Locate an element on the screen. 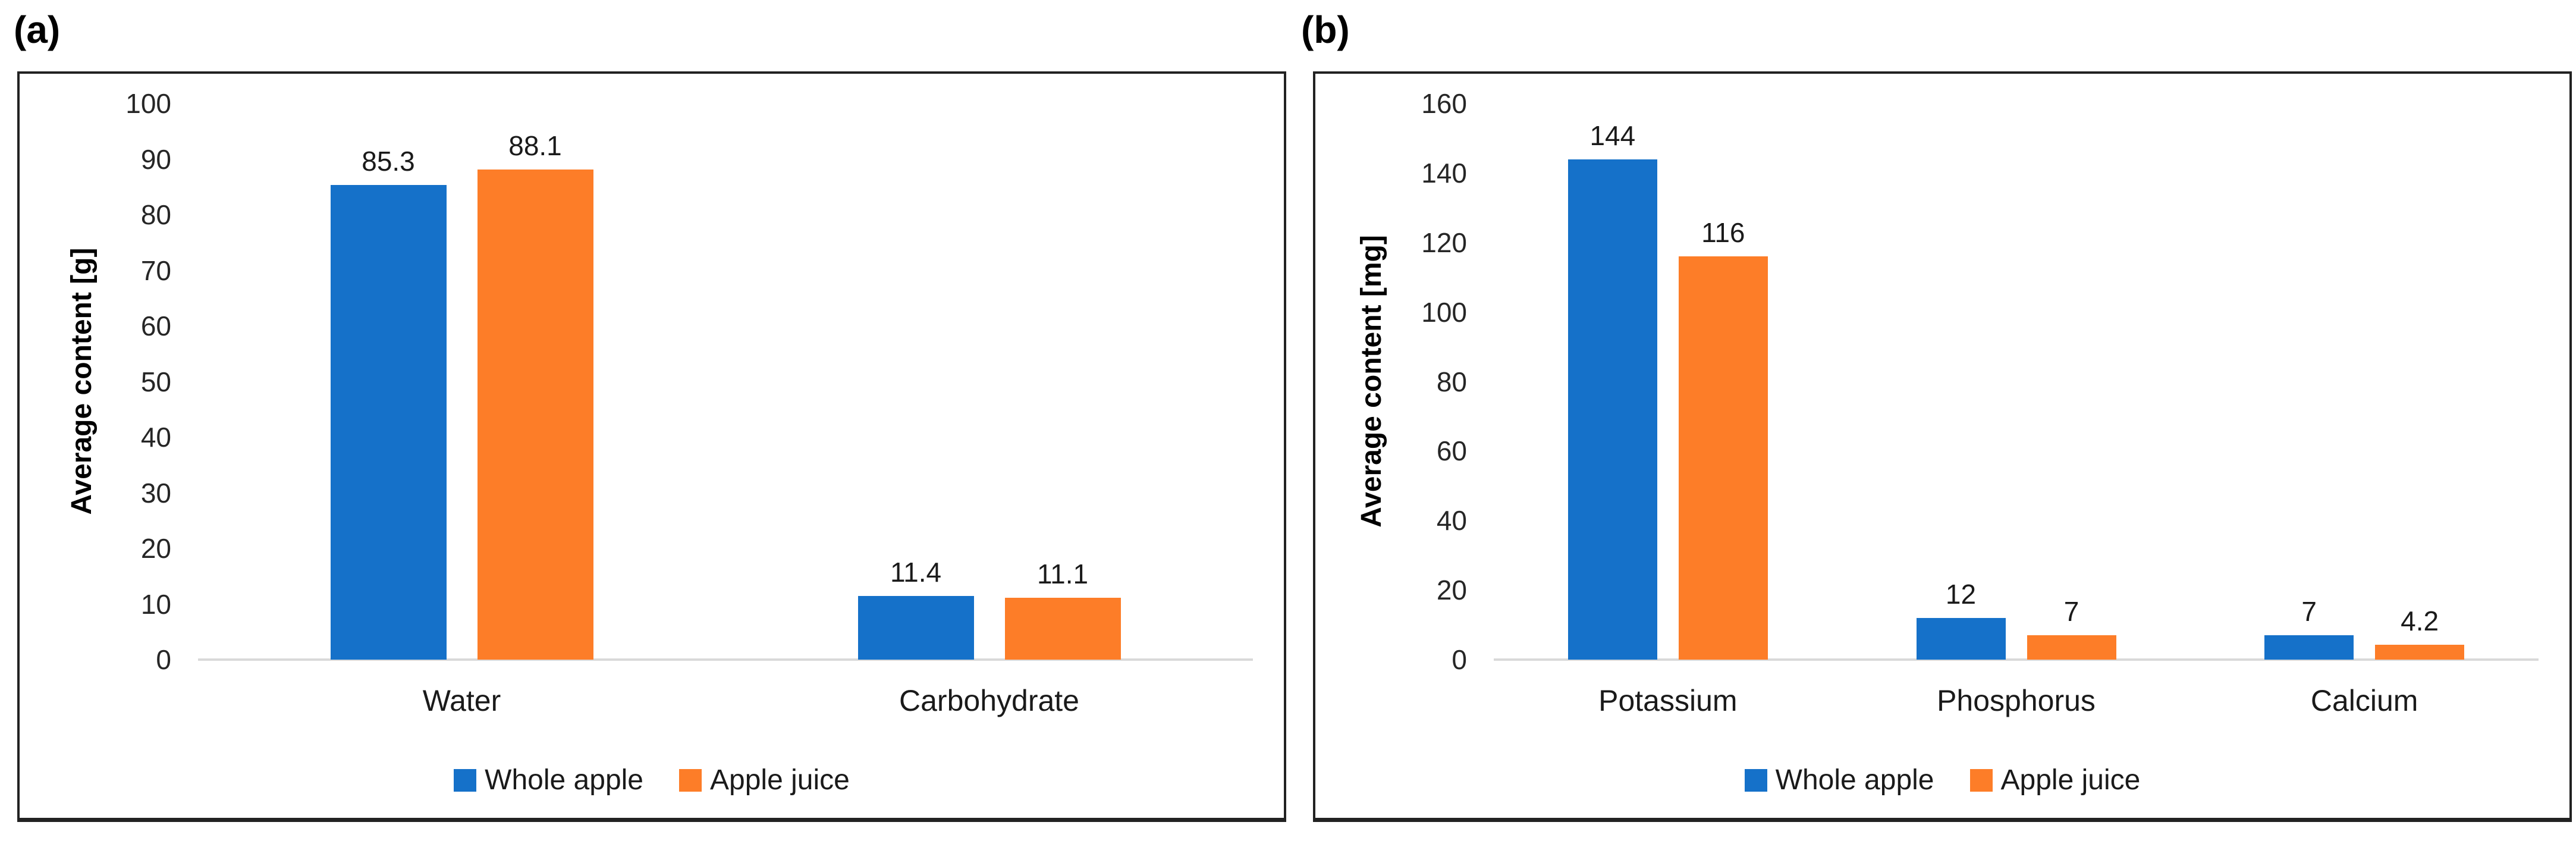 Image resolution: width=2576 pixels, height=844 pixels. panel-label-b: (b) is located at coordinates (1325, 29).